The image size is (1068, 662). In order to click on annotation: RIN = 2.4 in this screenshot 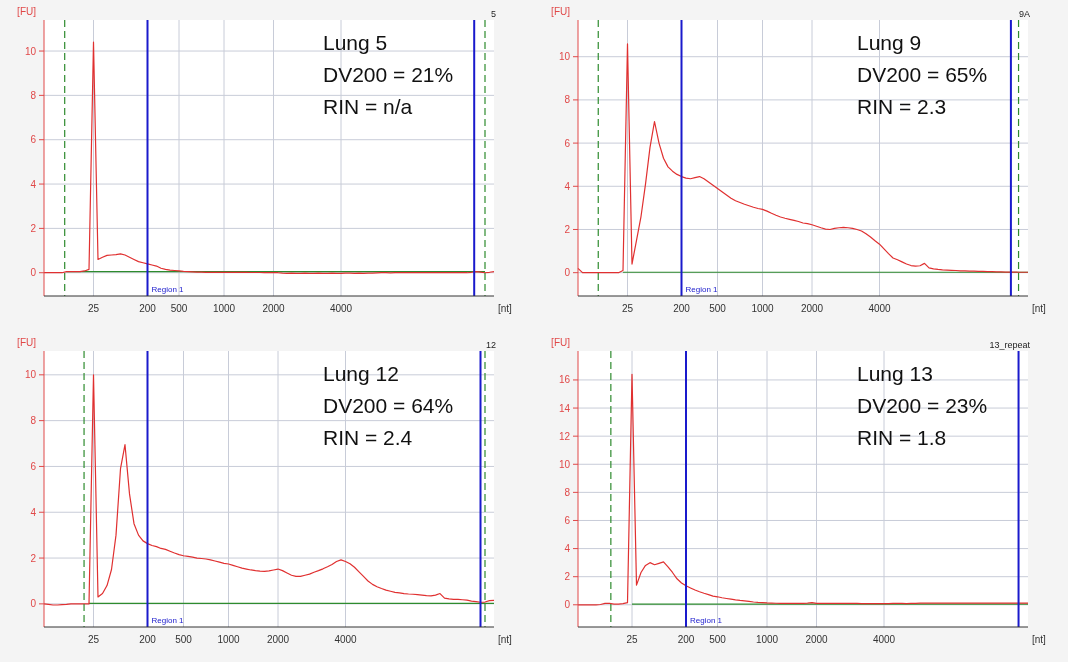, I will do `click(368, 437)`.